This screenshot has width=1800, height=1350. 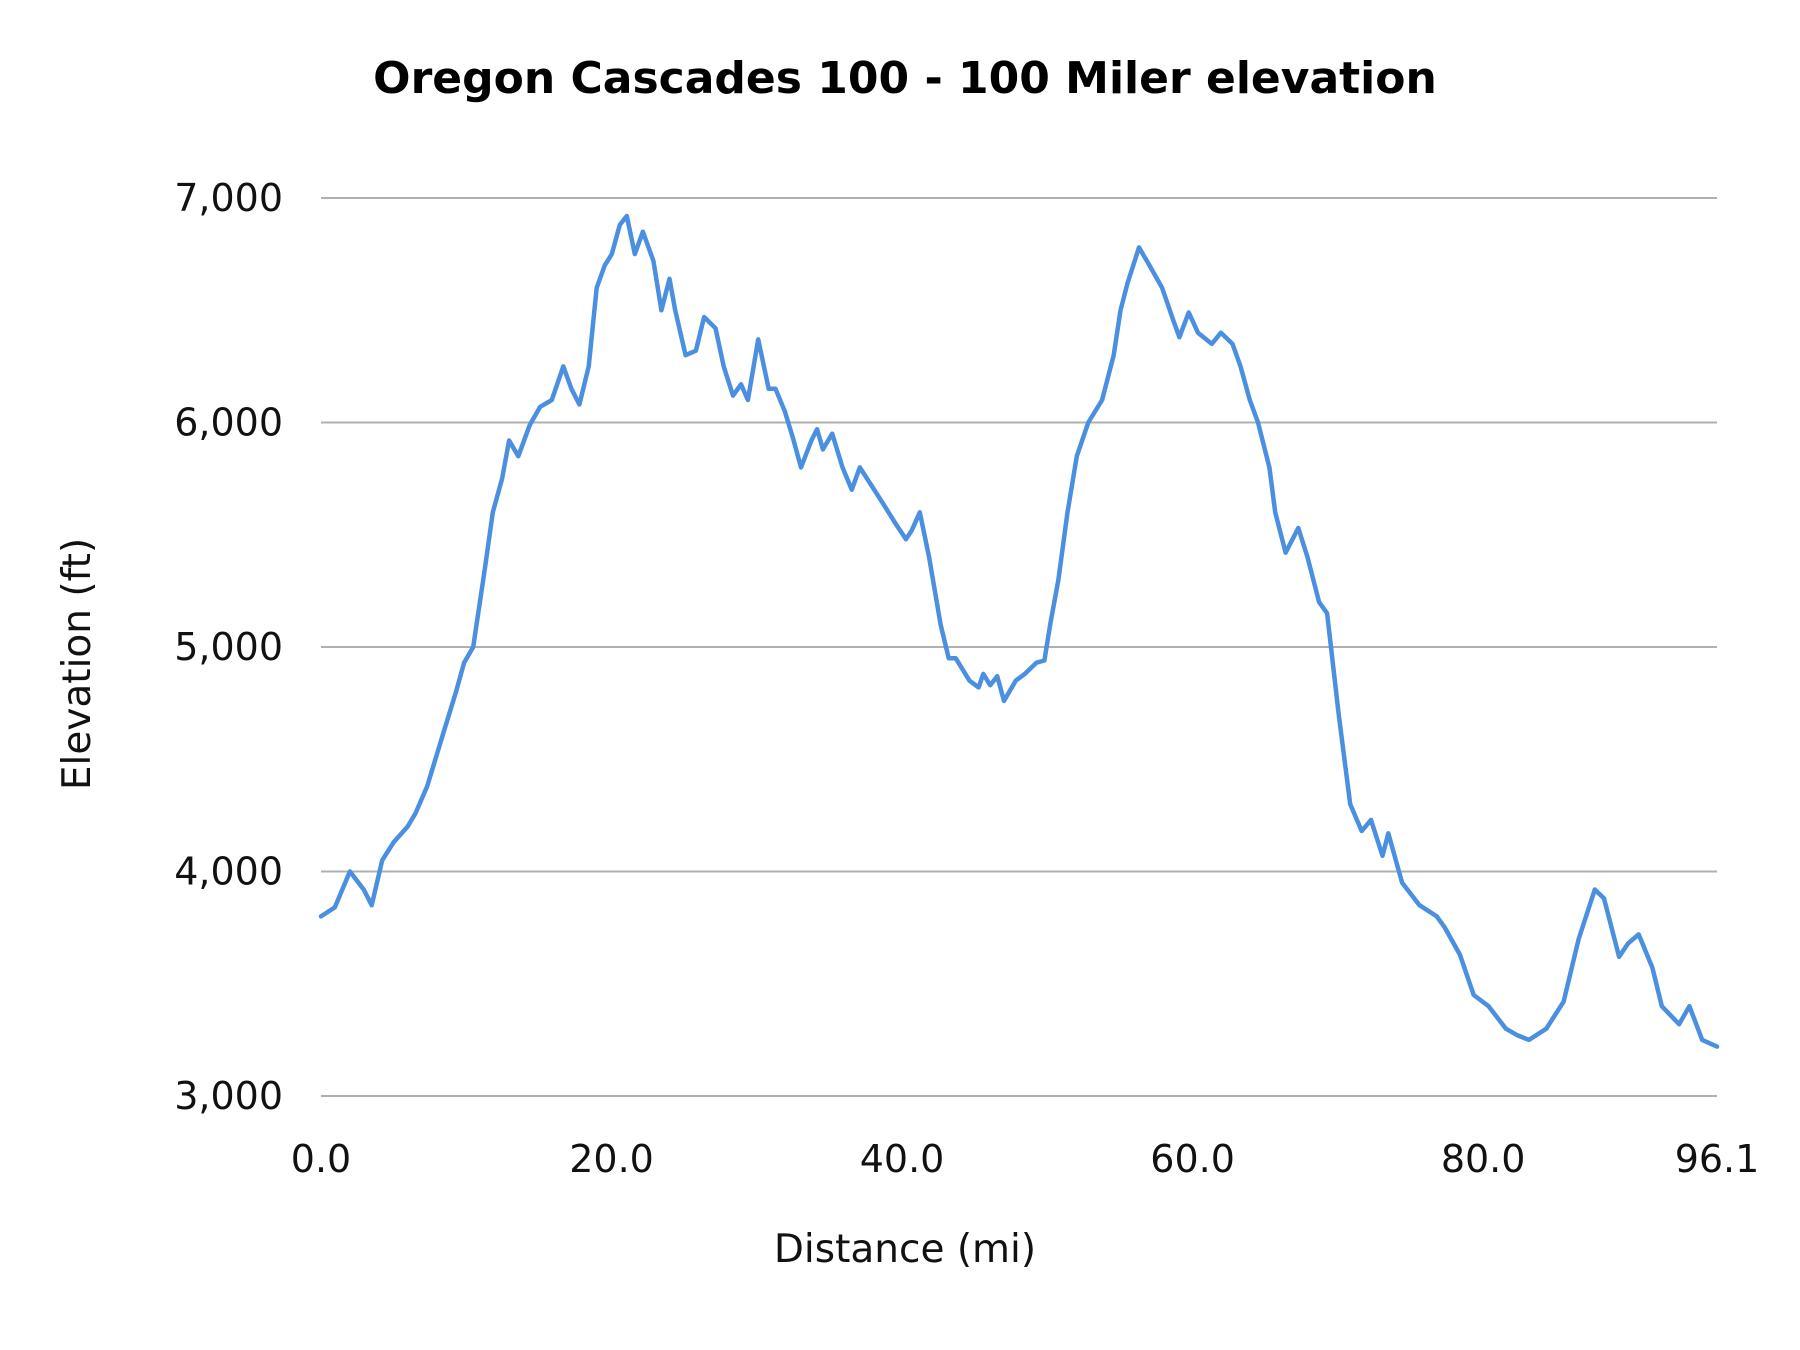 I want to click on y-axis-ticks: 3,000 4,000 5,000 6,000 7,000, so click(x=228, y=647).